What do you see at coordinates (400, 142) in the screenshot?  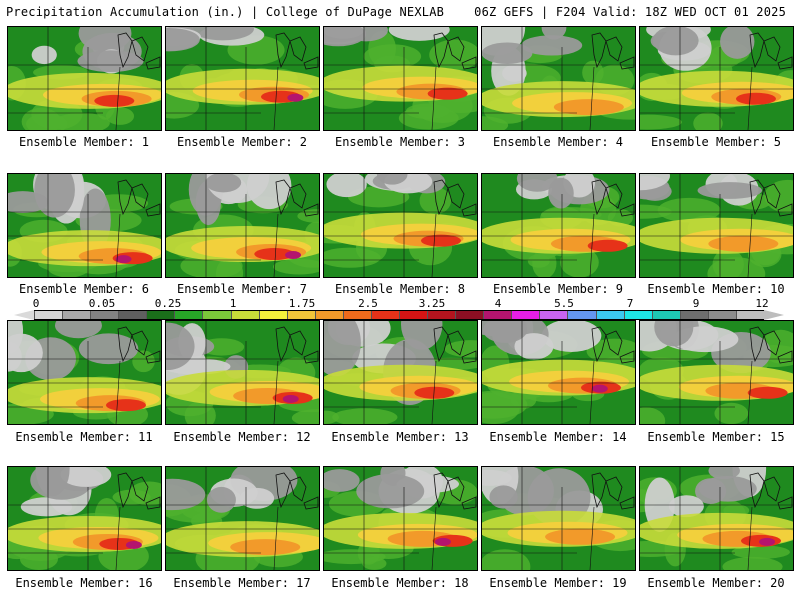 I see `ensemble-member-label: Ensemble Member: 3` at bounding box center [400, 142].